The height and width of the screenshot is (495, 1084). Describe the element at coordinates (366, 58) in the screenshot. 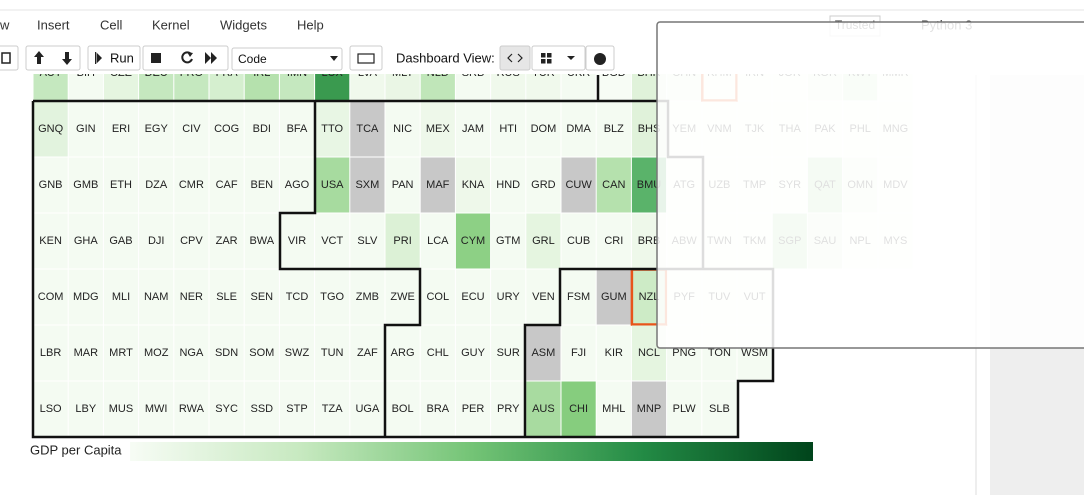

I see `keyboard-button` at that location.